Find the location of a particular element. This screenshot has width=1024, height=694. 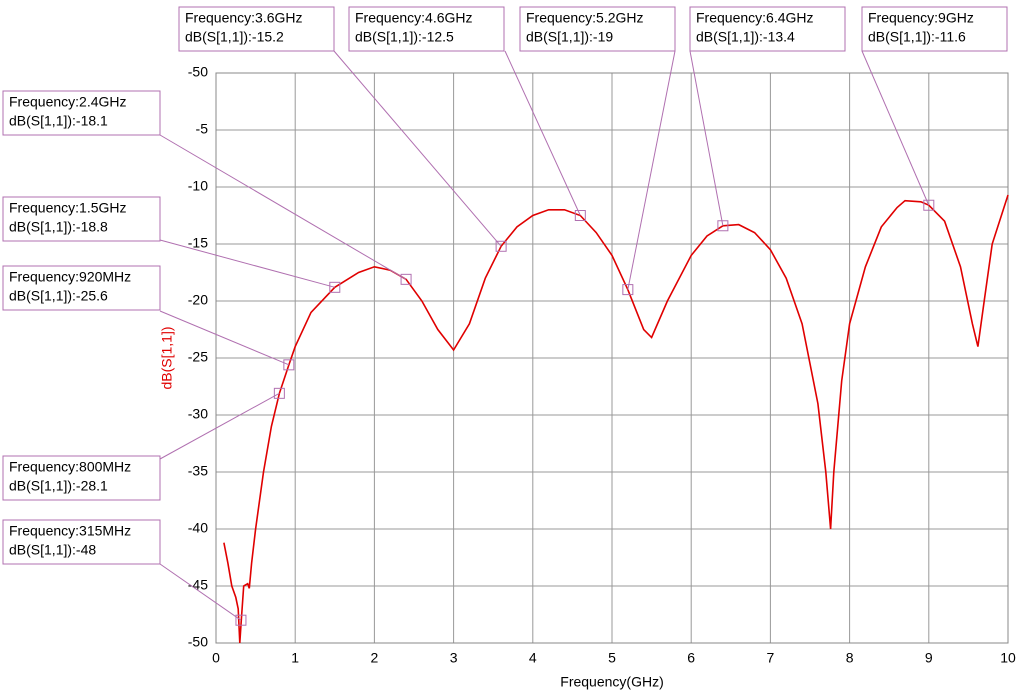

annotation-text: dB(S[1,1]):-11.6 is located at coordinates (917, 37).